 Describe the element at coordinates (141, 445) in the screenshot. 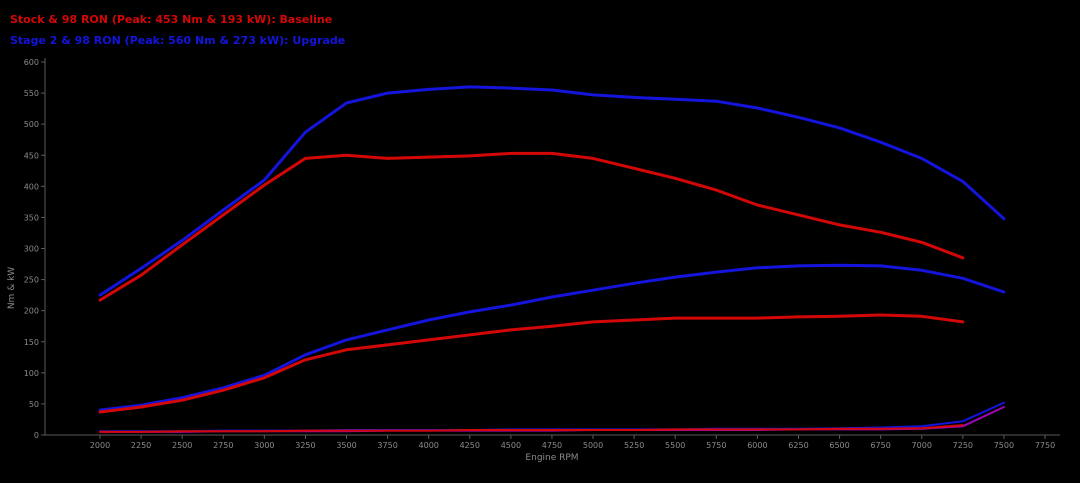

I see `x-tick-label: 2250` at that location.